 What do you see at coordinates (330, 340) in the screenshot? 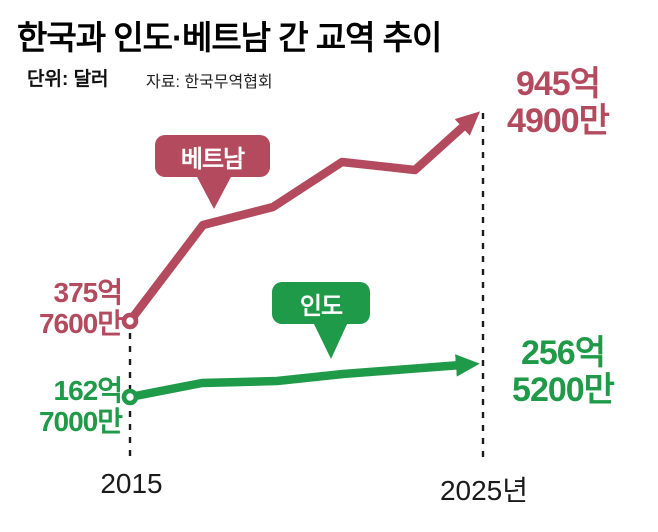
I see `india-bubble-tail` at bounding box center [330, 340].